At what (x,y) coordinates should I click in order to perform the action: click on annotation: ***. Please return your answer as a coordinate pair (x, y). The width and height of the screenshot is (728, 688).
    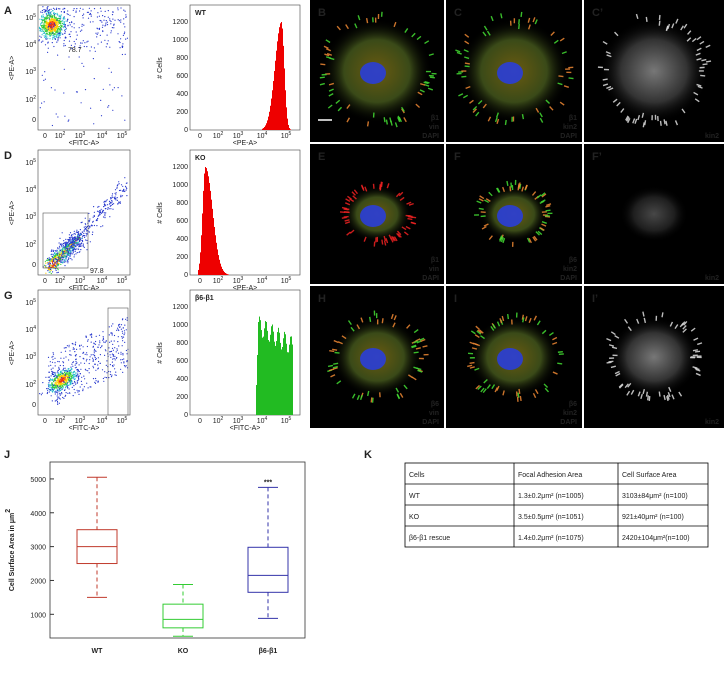
    Looking at the image, I should click on (268, 482).